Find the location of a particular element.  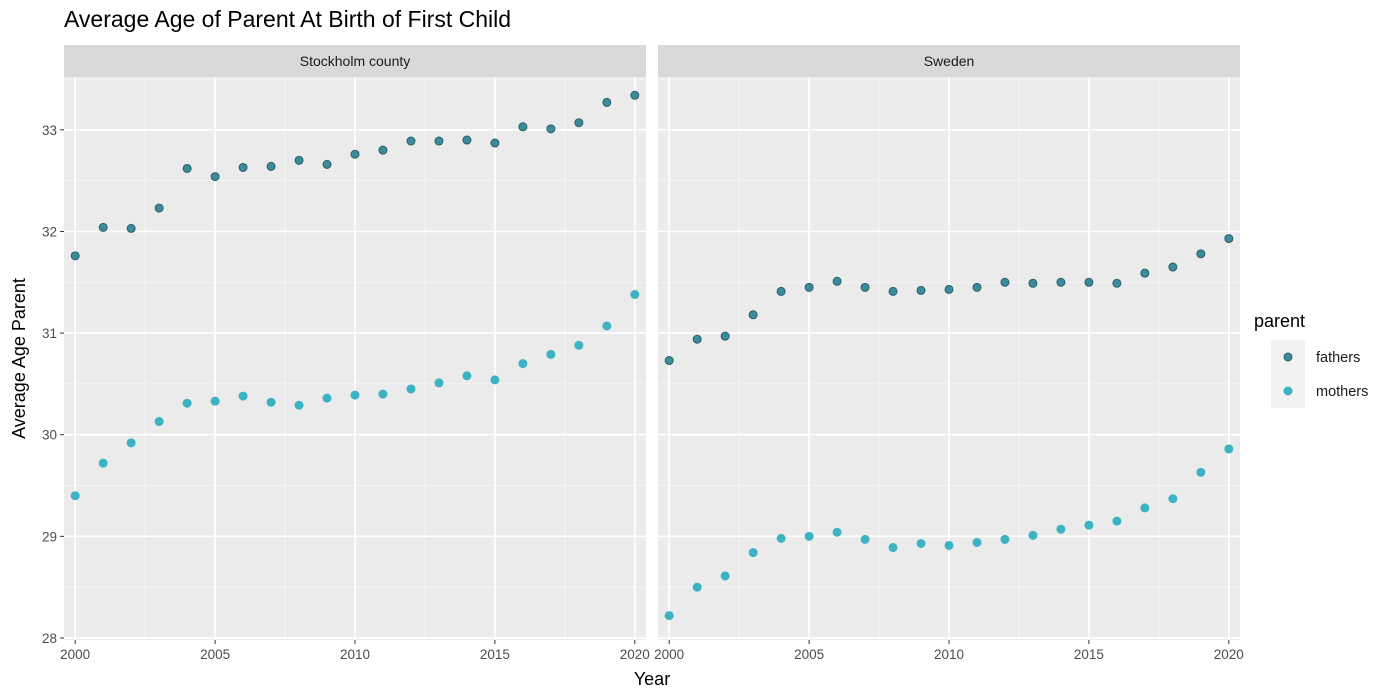

facet-strip-label: Sweden is located at coordinates (949, 61).